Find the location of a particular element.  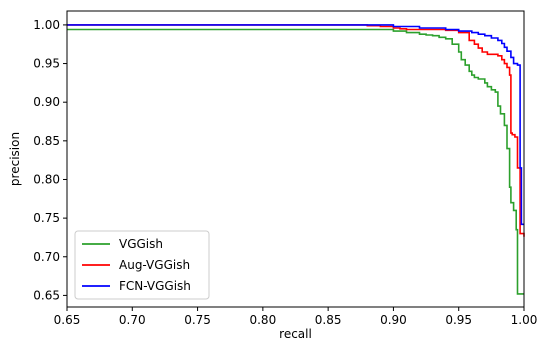

y-tick-label: 0.75 is located at coordinates (46, 218).